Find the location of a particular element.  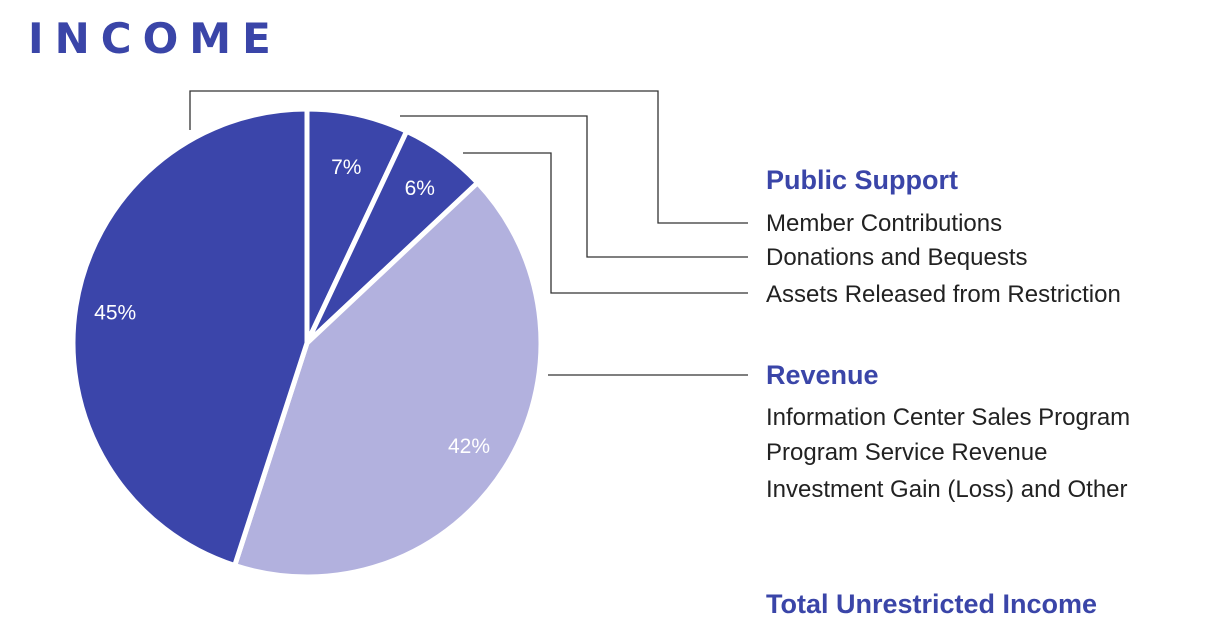

legend-item-information-center-sales: Information Center Sales Program is located at coordinates (948, 417).